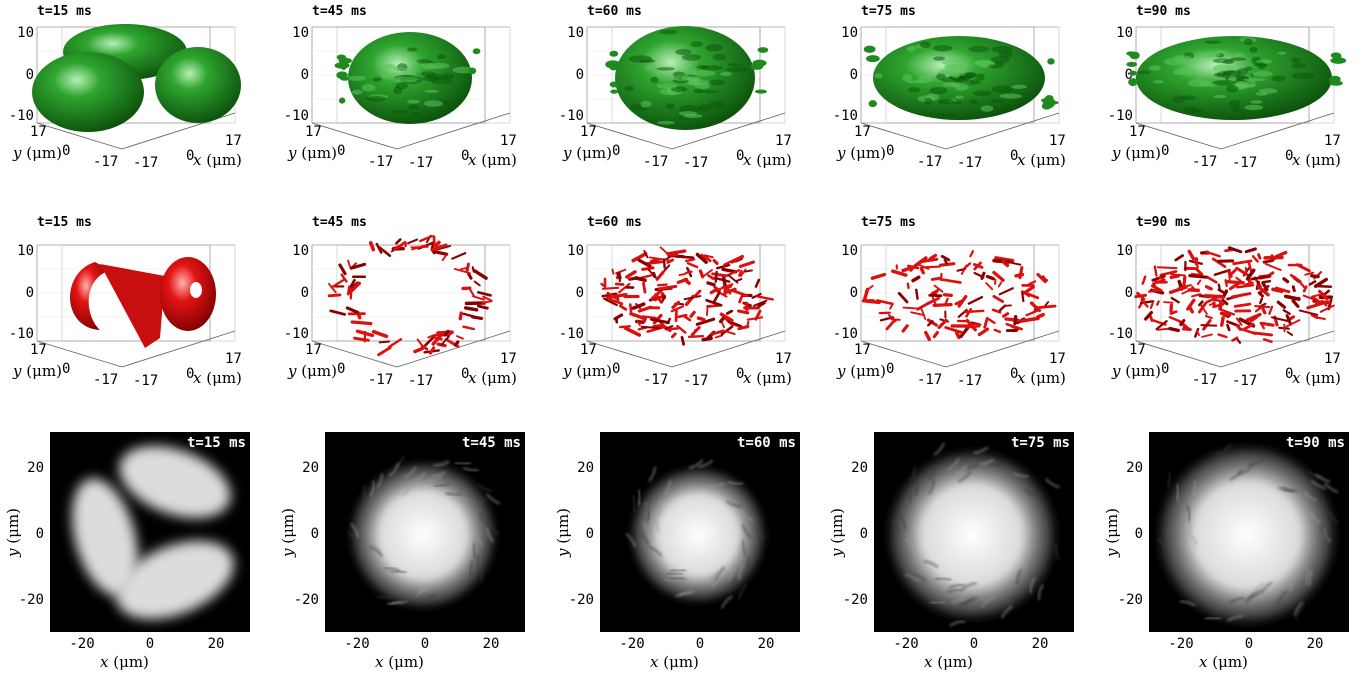 This screenshot has height=679, width=1367. Describe the element at coordinates (947, 75) in the screenshot. I see `box-front-face` at that location.